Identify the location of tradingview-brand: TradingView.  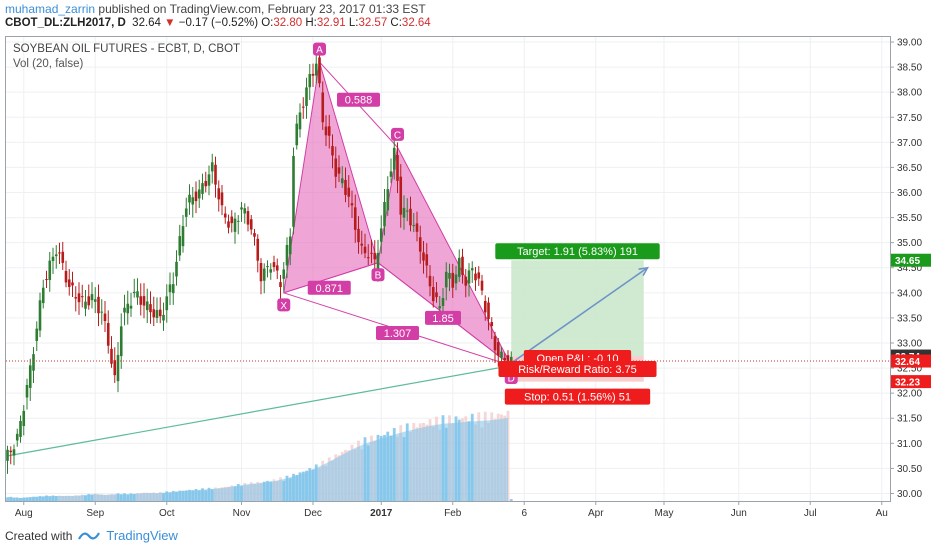
(142, 535).